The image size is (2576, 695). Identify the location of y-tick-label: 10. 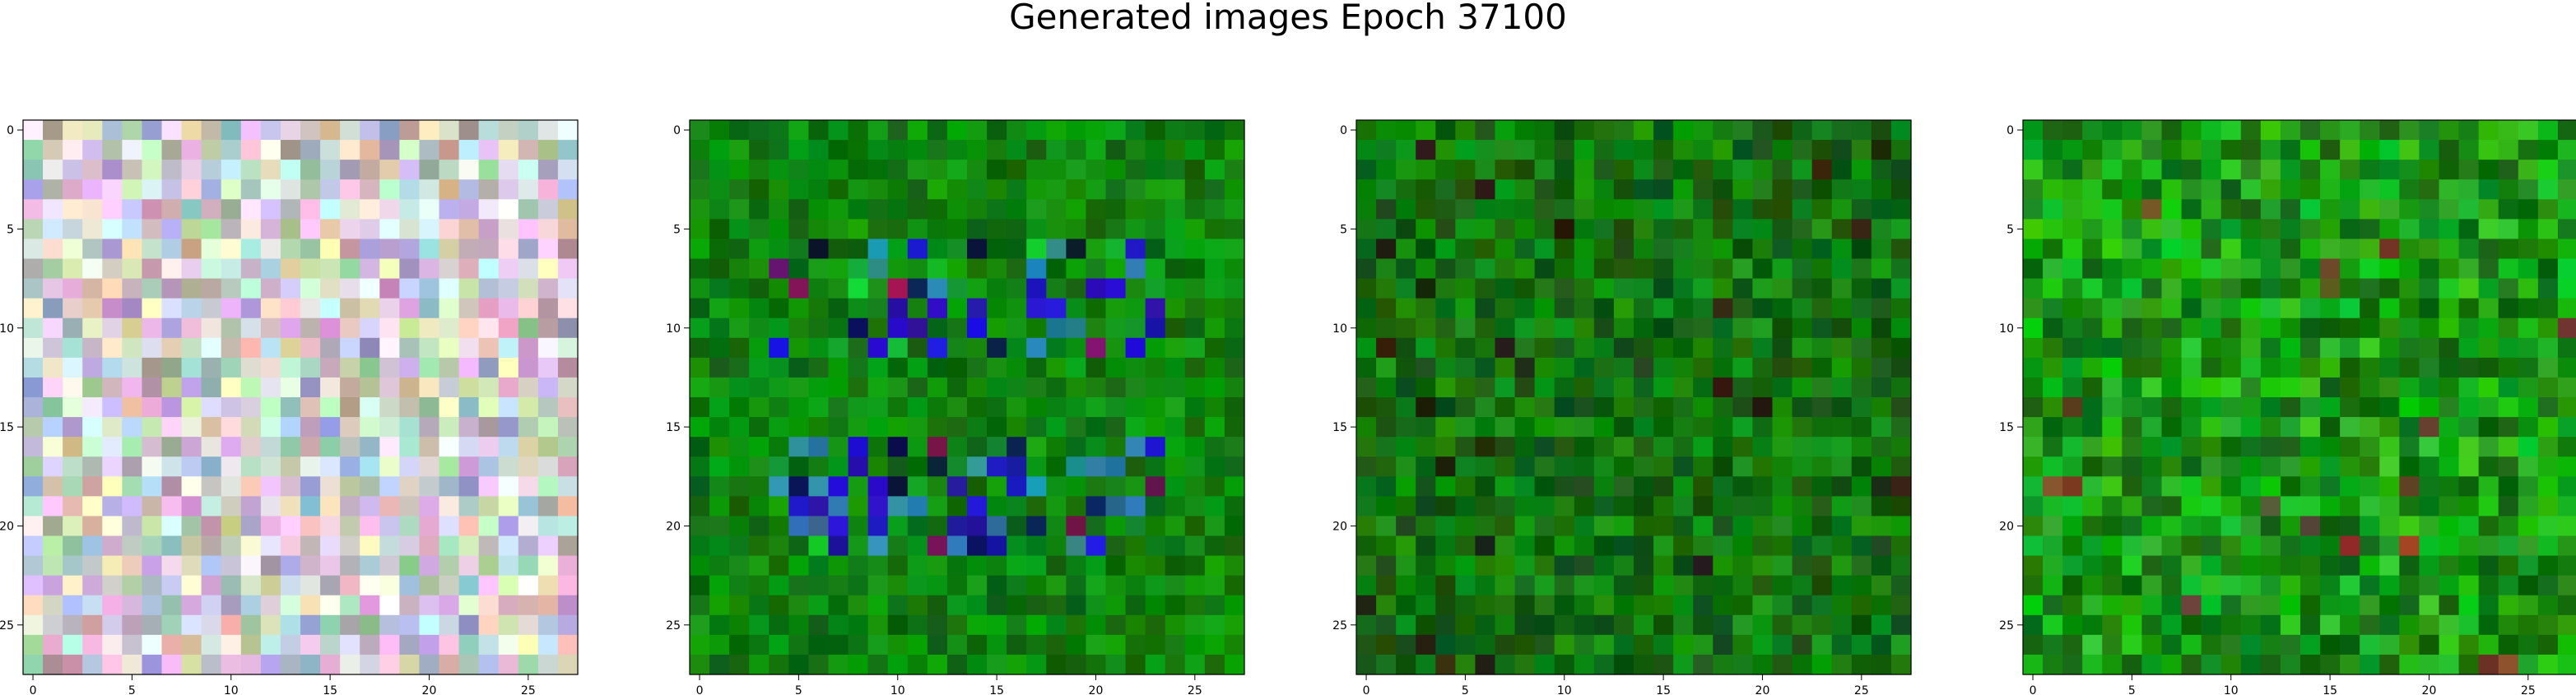
(7, 329).